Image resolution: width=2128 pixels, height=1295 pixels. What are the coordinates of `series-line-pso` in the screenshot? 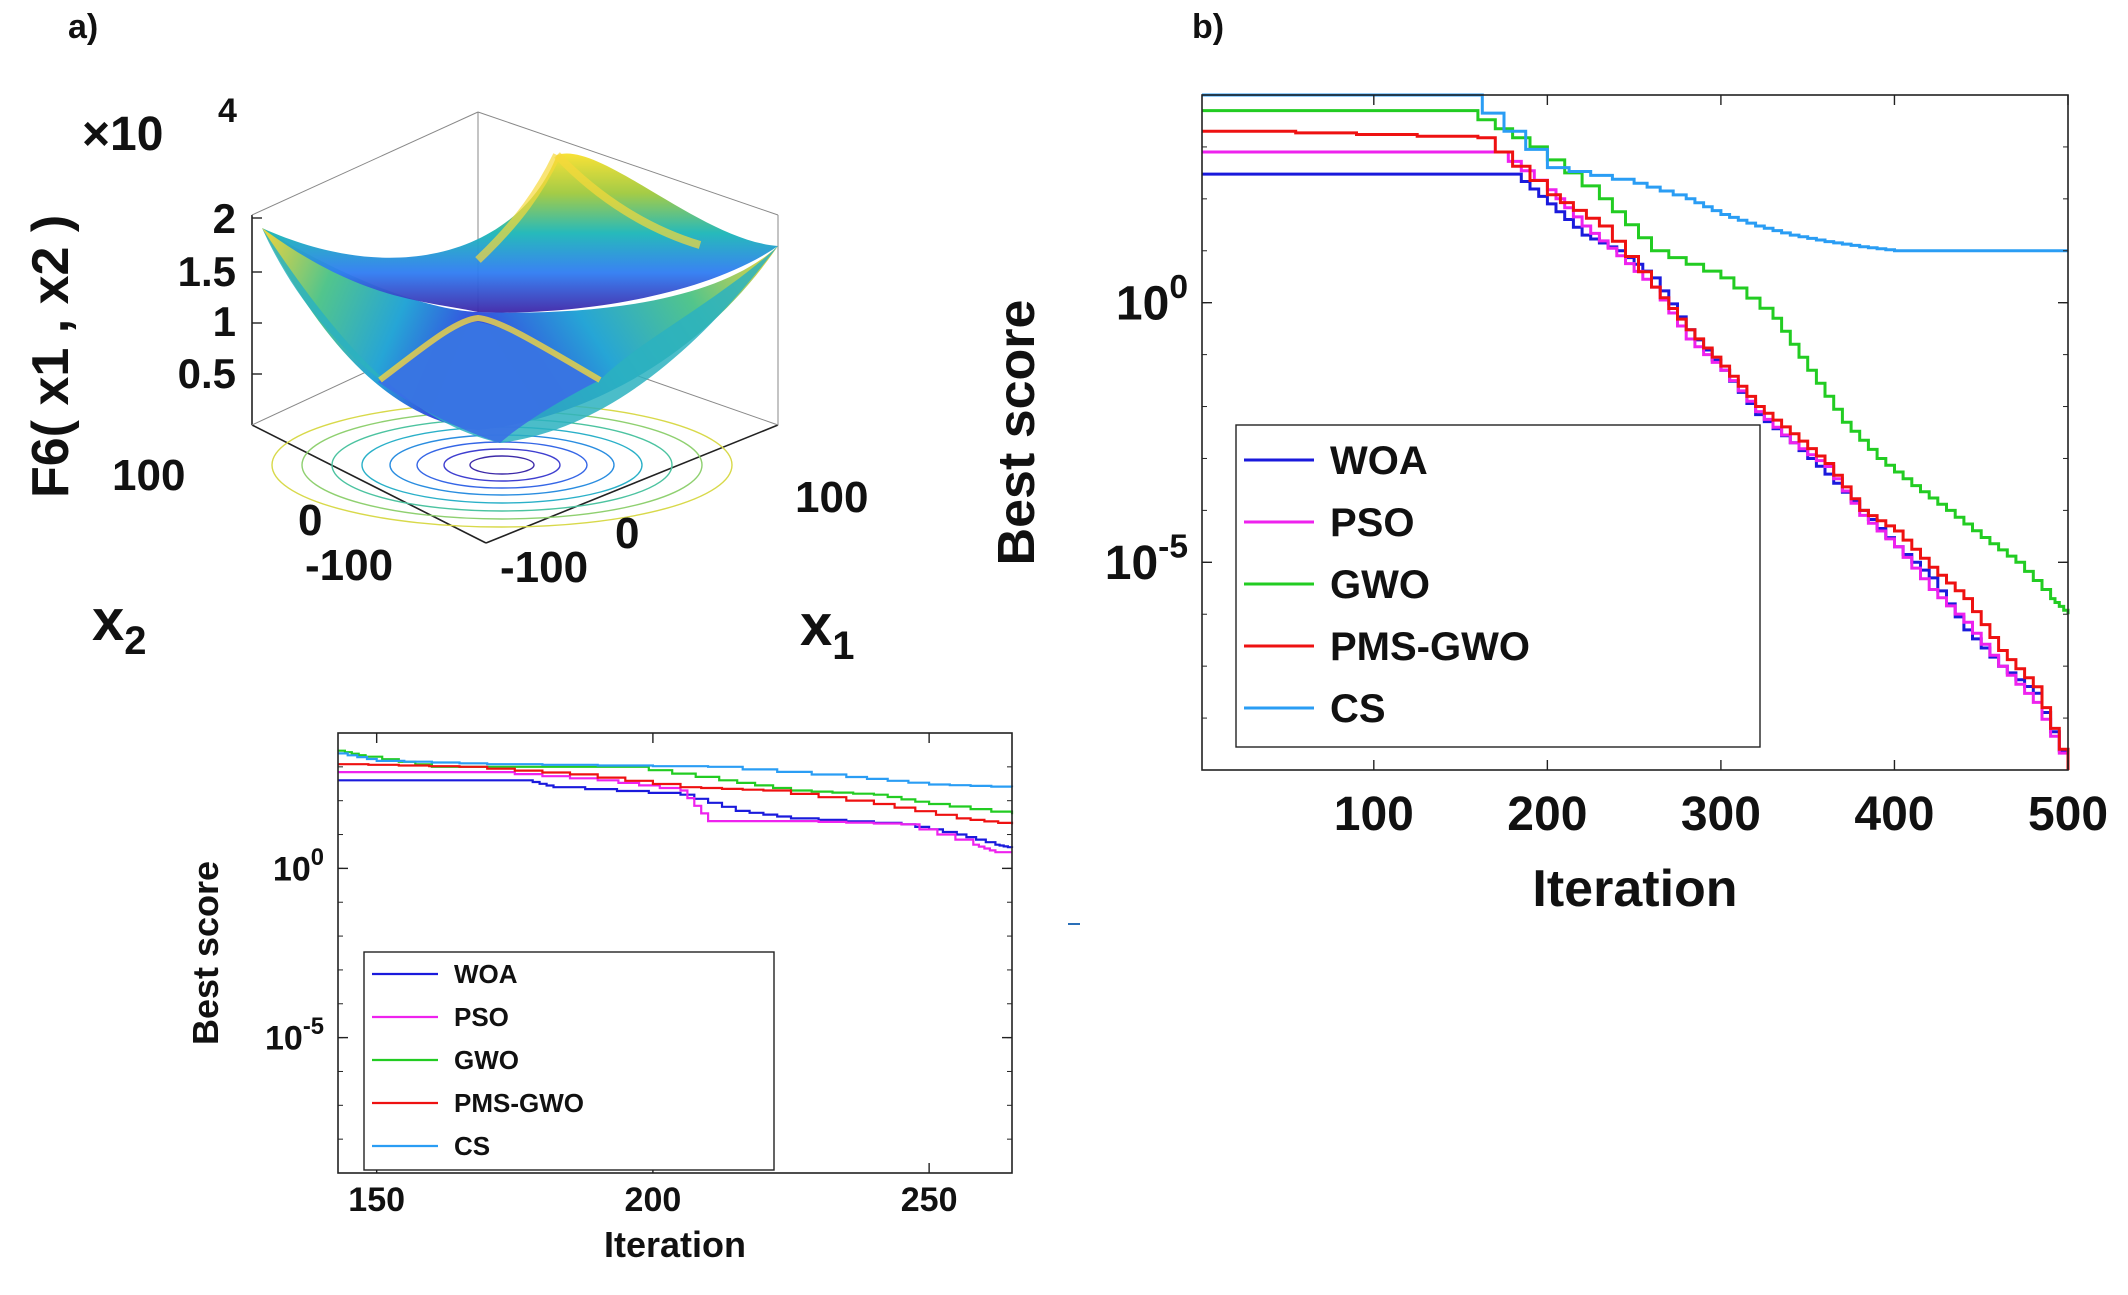 It's located at (675, 812).